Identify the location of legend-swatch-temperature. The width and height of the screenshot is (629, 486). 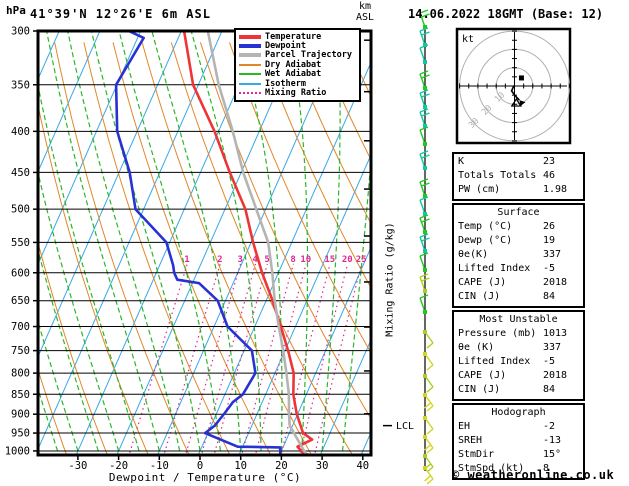
(250, 36).